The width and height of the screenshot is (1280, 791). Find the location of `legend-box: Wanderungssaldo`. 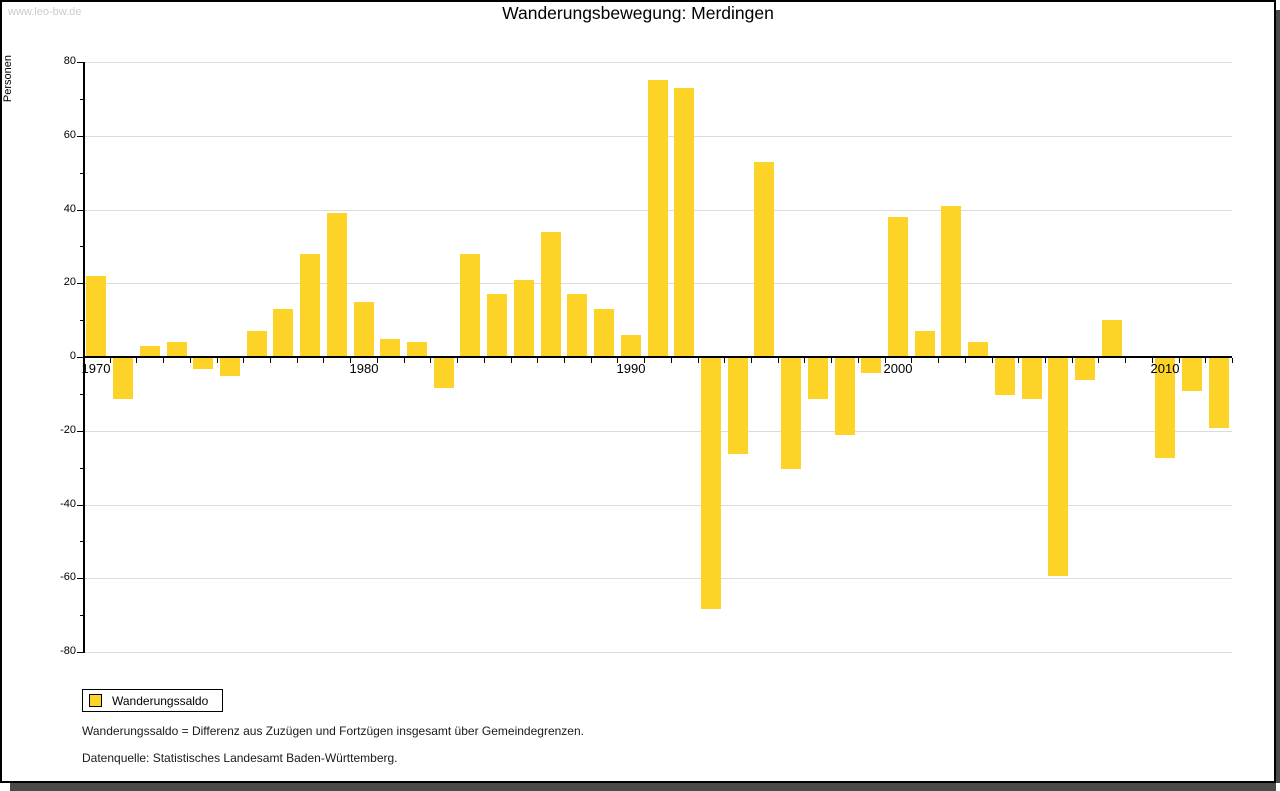

legend-box: Wanderungssaldo is located at coordinates (152, 700).